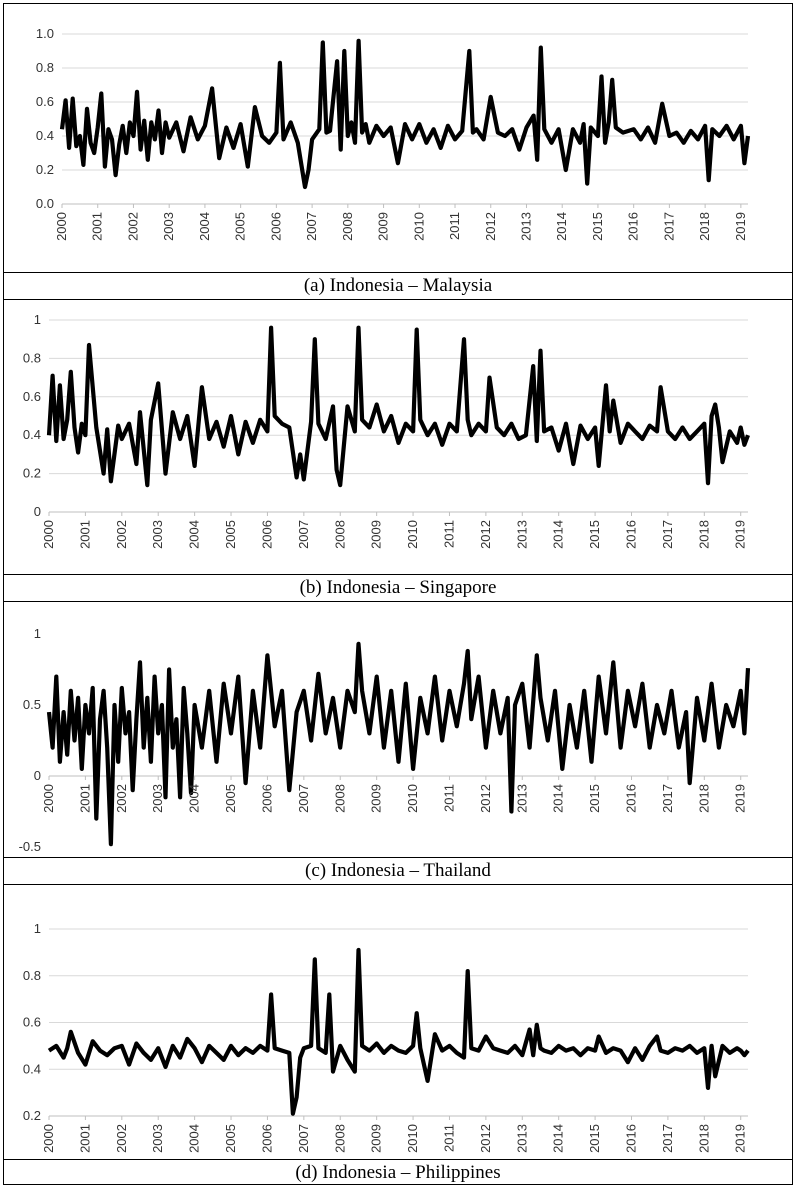 This screenshot has height=1191, width=798. Describe the element at coordinates (45, 33) in the screenshot. I see `y-tick-label: 1.0` at that location.